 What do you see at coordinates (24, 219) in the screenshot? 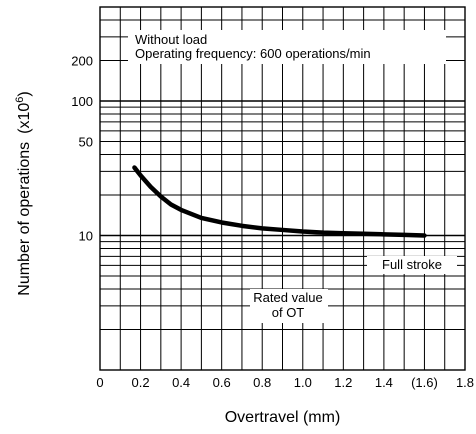
I see `y-axis-label-text: Number of operations` at bounding box center [24, 219].